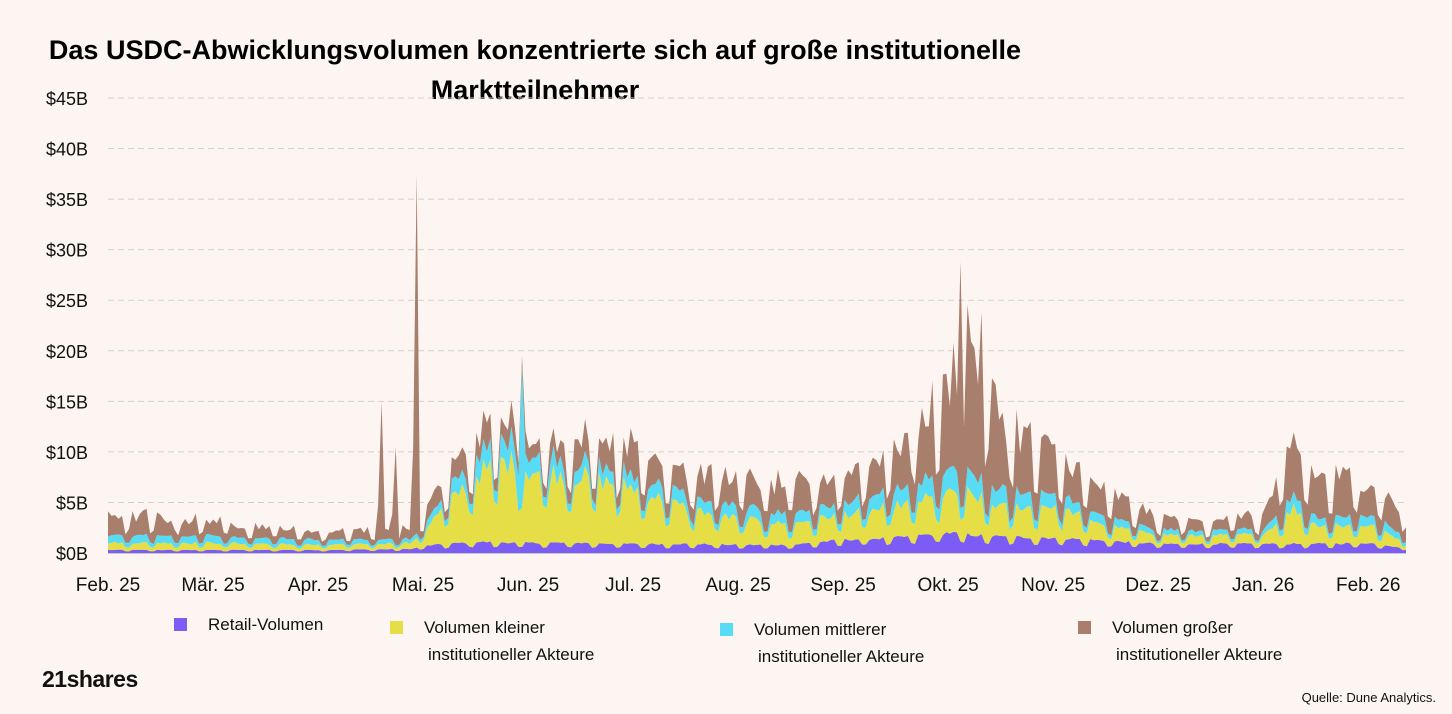  I want to click on legend-label: Volumen kleiner, so click(484, 627).